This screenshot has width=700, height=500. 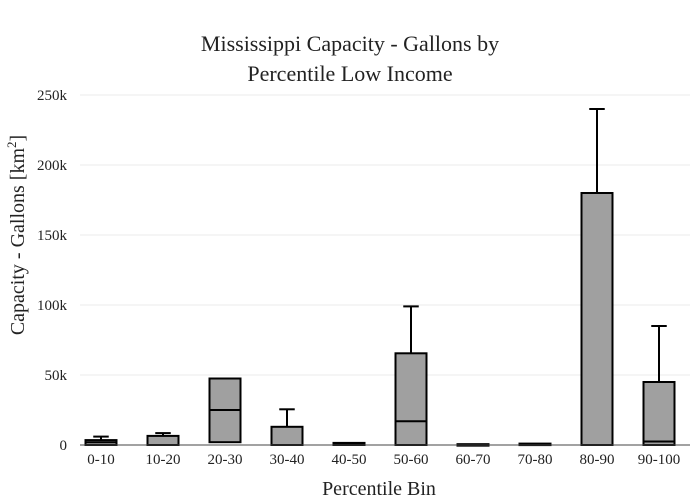 What do you see at coordinates (56, 376) in the screenshot?
I see `y-tick-label: 50k` at bounding box center [56, 376].